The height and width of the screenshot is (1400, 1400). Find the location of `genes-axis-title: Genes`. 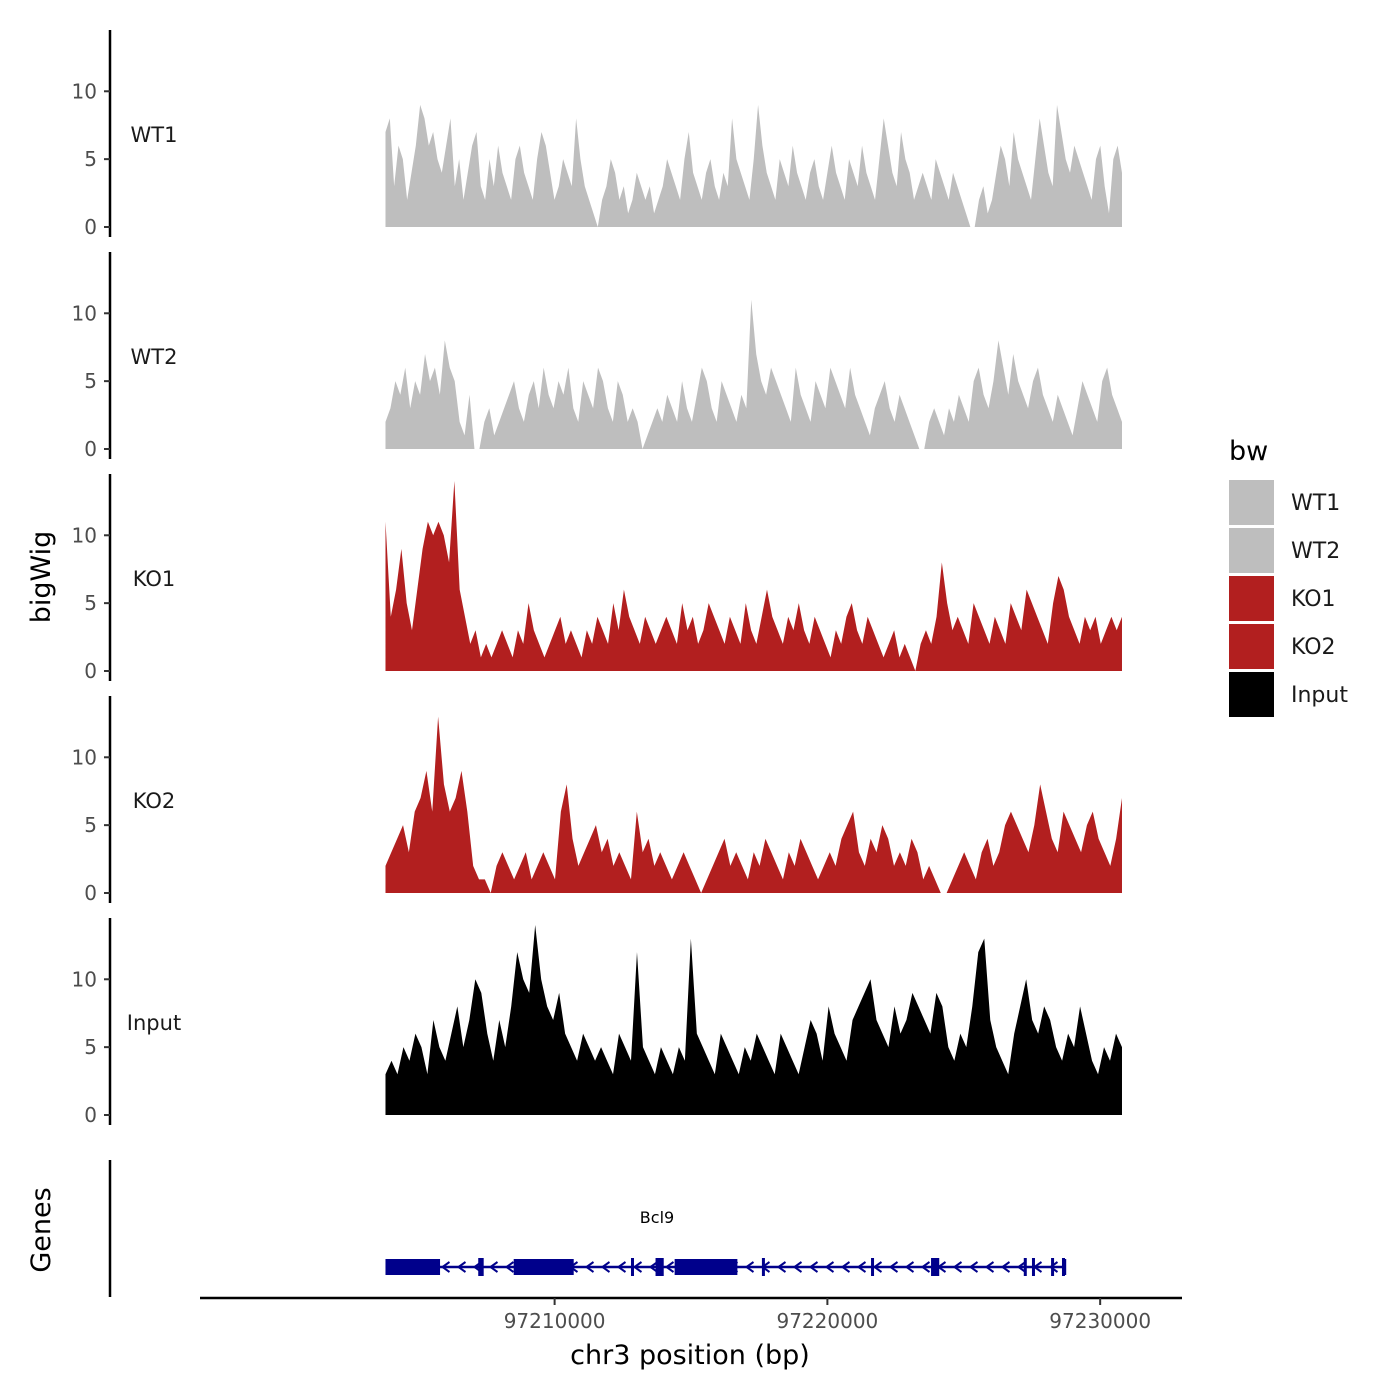

genes-axis-title: Genes is located at coordinates (41, 1229).